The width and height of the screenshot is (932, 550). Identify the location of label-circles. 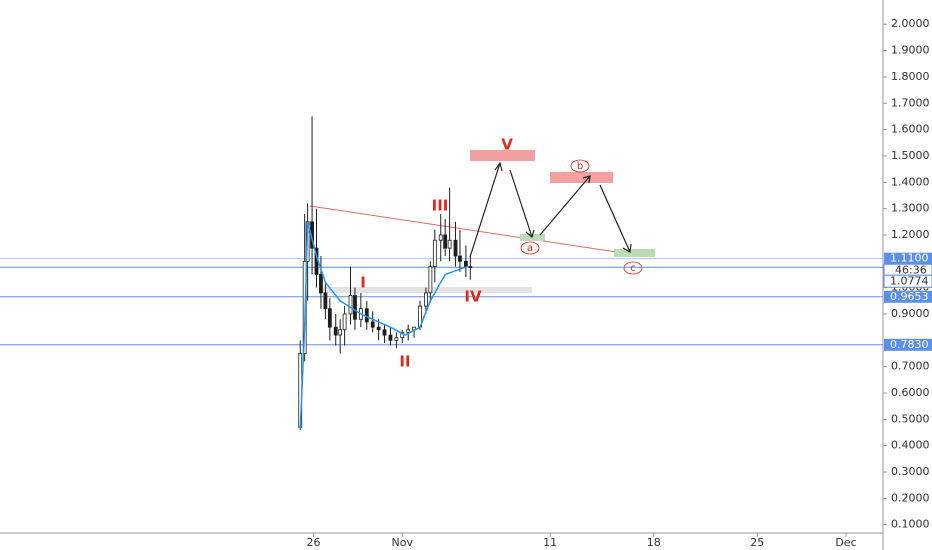
(581, 217).